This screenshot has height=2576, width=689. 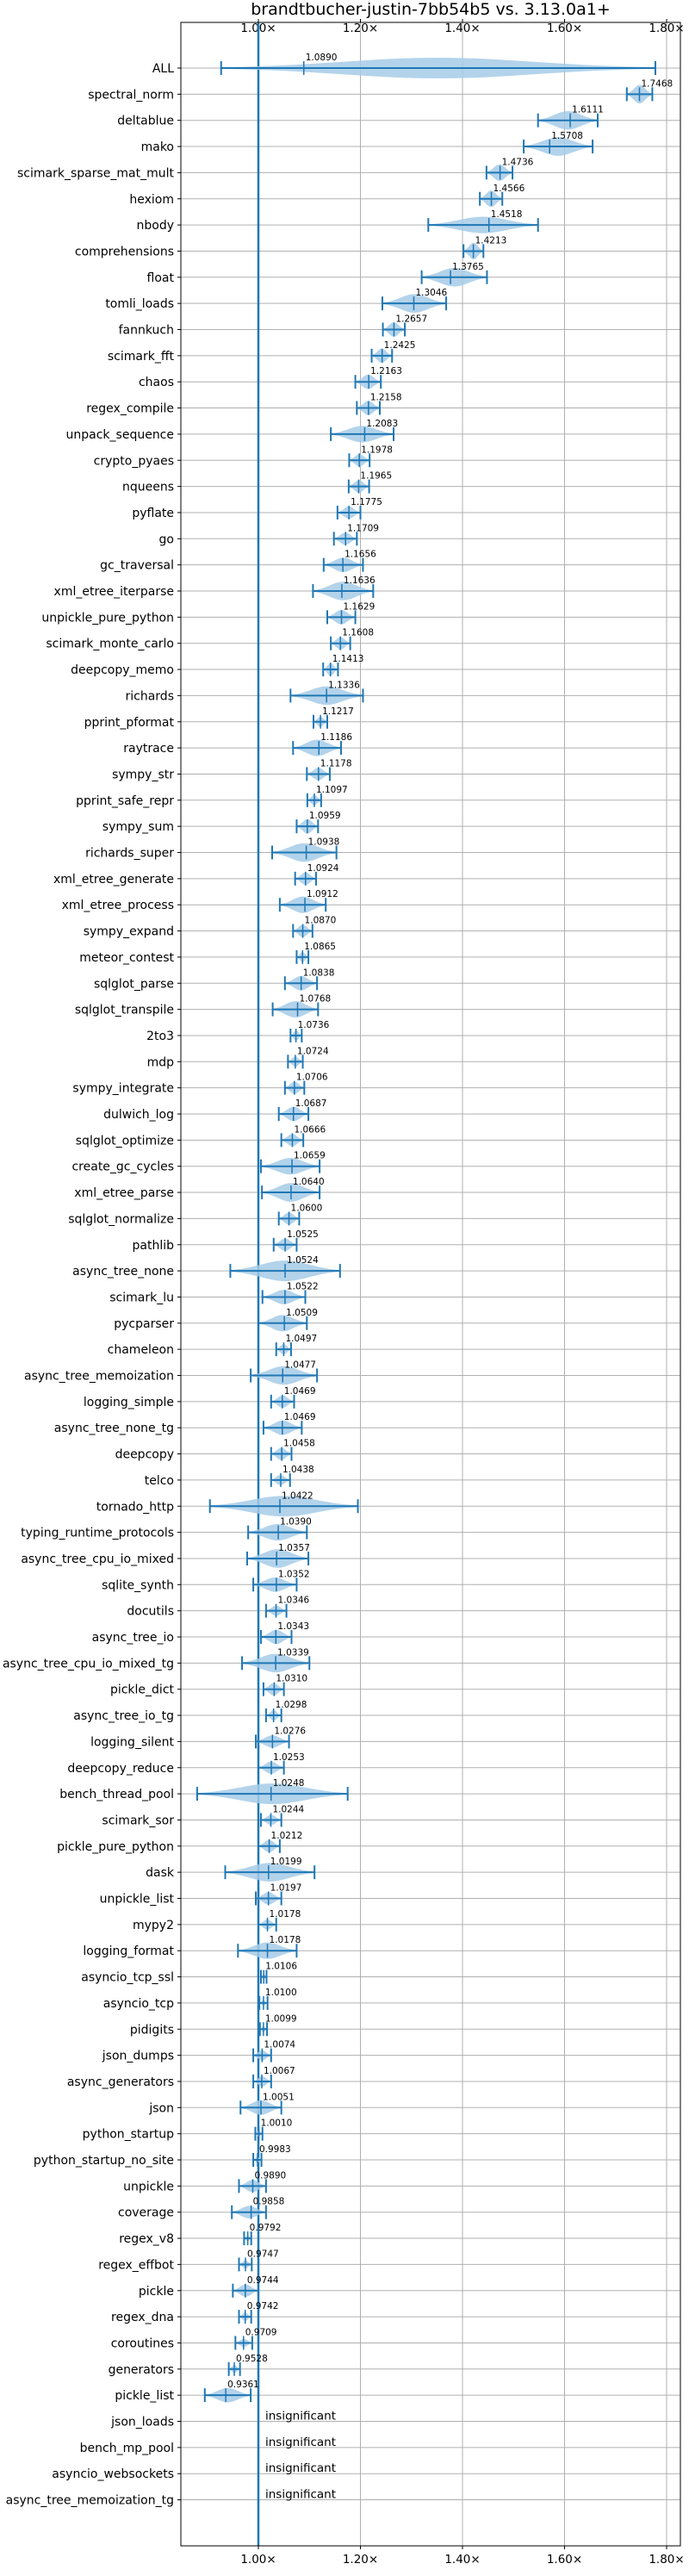 What do you see at coordinates (127, 2449) in the screenshot?
I see `benchmark-label: bench_mp_pool` at bounding box center [127, 2449].